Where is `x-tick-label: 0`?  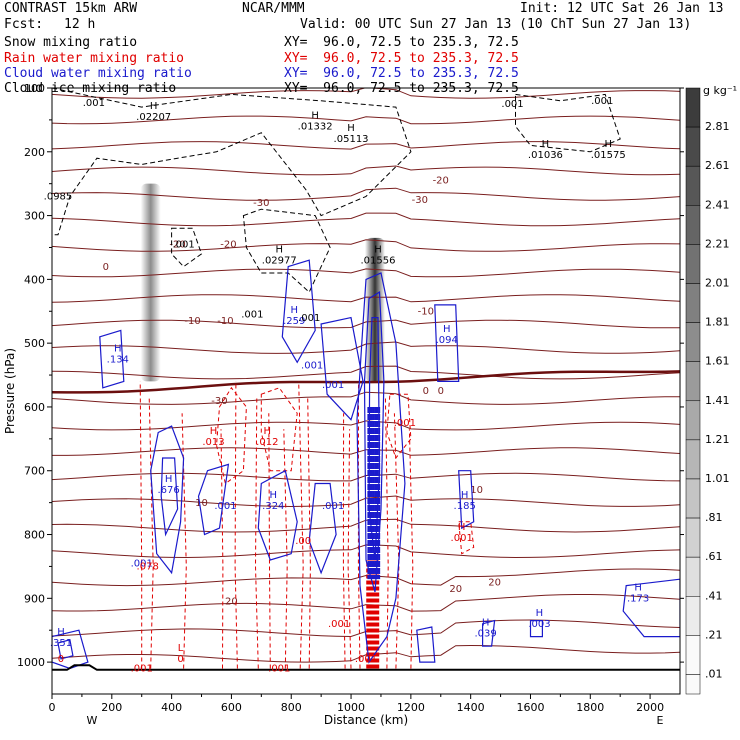 x-tick-label: 0 is located at coordinates (52, 707).